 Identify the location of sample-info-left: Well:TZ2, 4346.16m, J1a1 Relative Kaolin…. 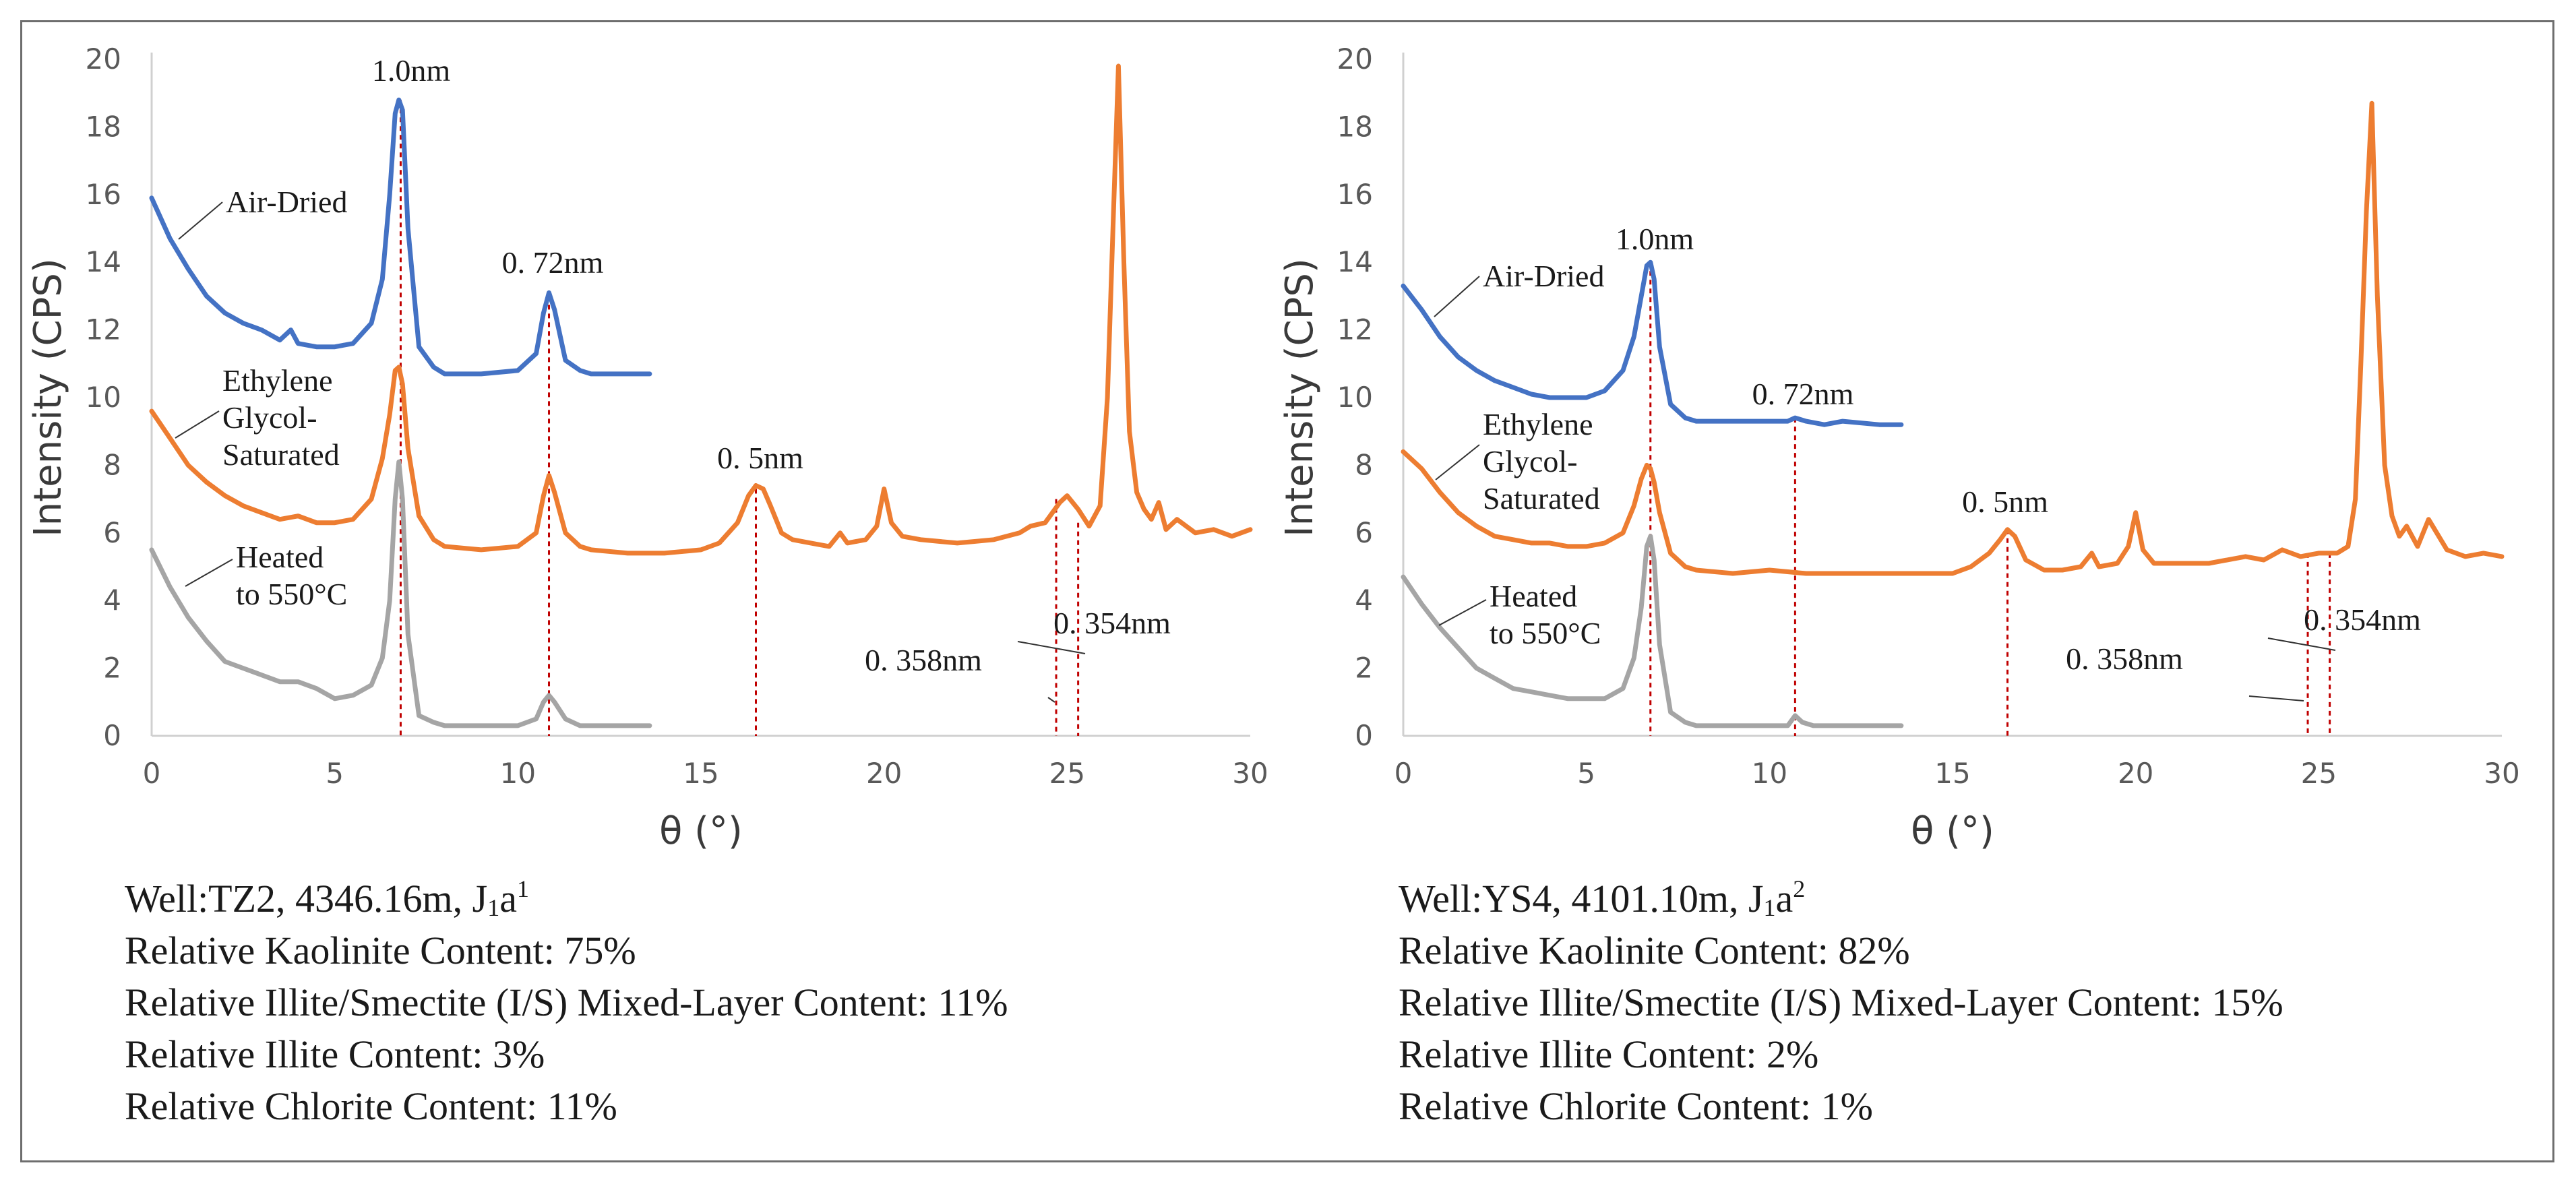
(566, 1002).